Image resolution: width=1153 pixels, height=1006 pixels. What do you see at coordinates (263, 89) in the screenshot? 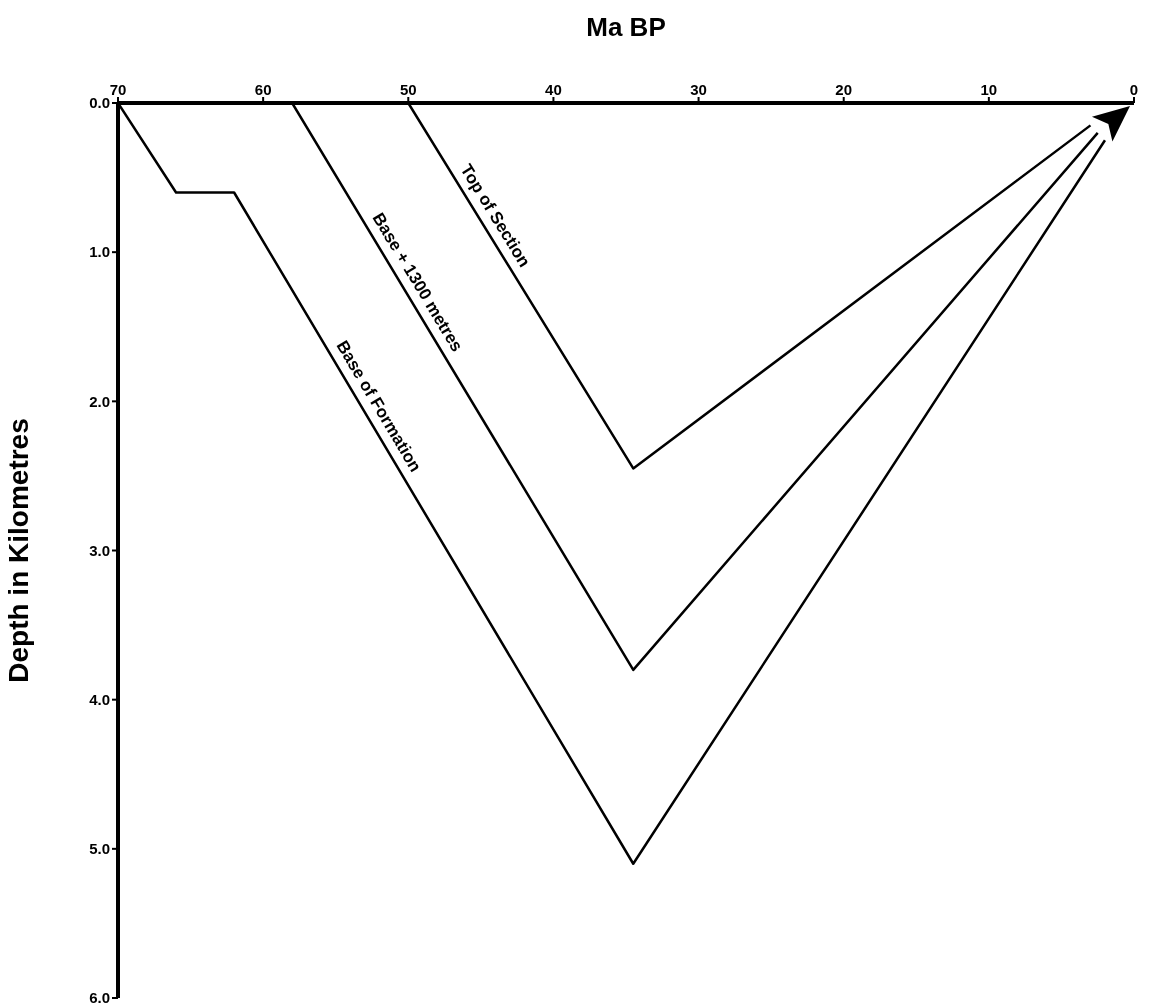
I see `x-tick-label: 60` at bounding box center [263, 89].